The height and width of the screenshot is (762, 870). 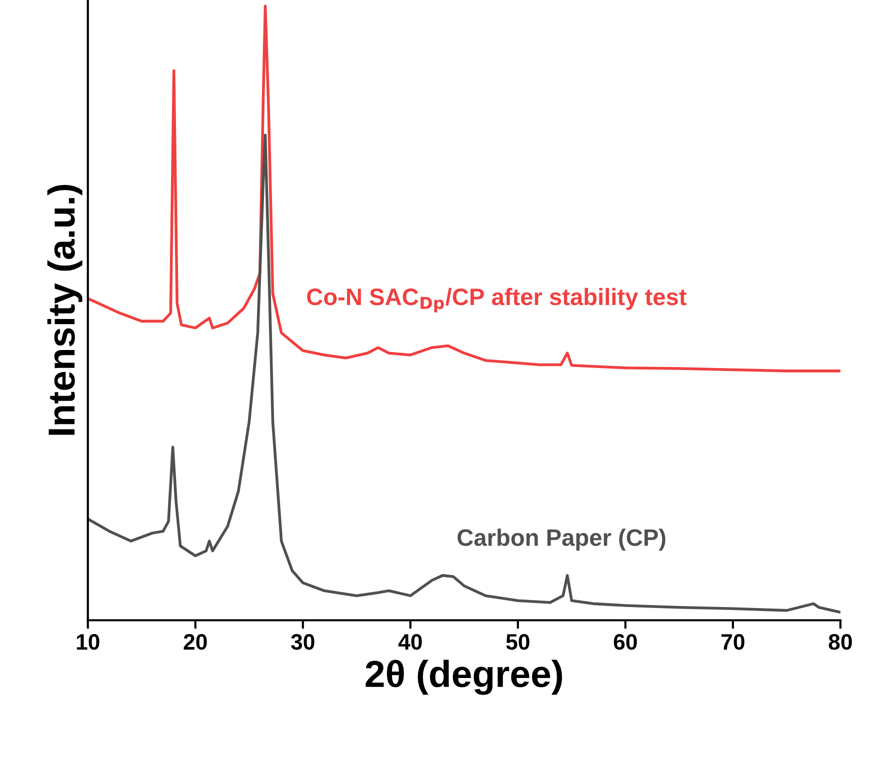 I want to click on x-tick-label: 80, so click(x=840, y=642).